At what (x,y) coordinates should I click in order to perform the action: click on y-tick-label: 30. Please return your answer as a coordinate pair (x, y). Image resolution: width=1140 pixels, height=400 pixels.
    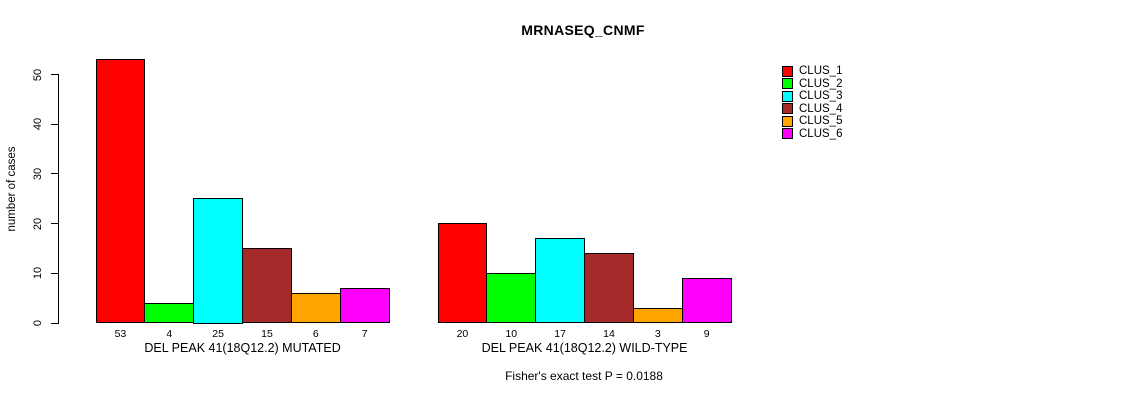
    Looking at the image, I should click on (38, 174).